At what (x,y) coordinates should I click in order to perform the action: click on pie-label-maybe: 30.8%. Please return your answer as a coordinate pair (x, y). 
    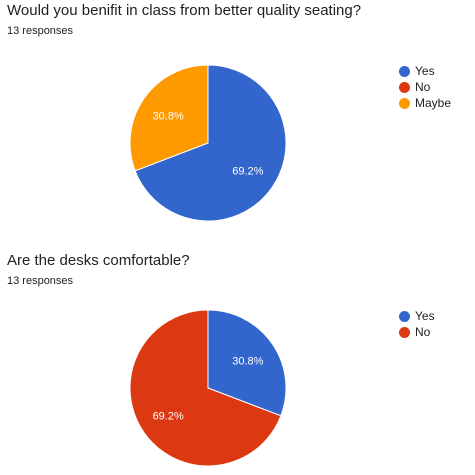
    Looking at the image, I should click on (168, 117).